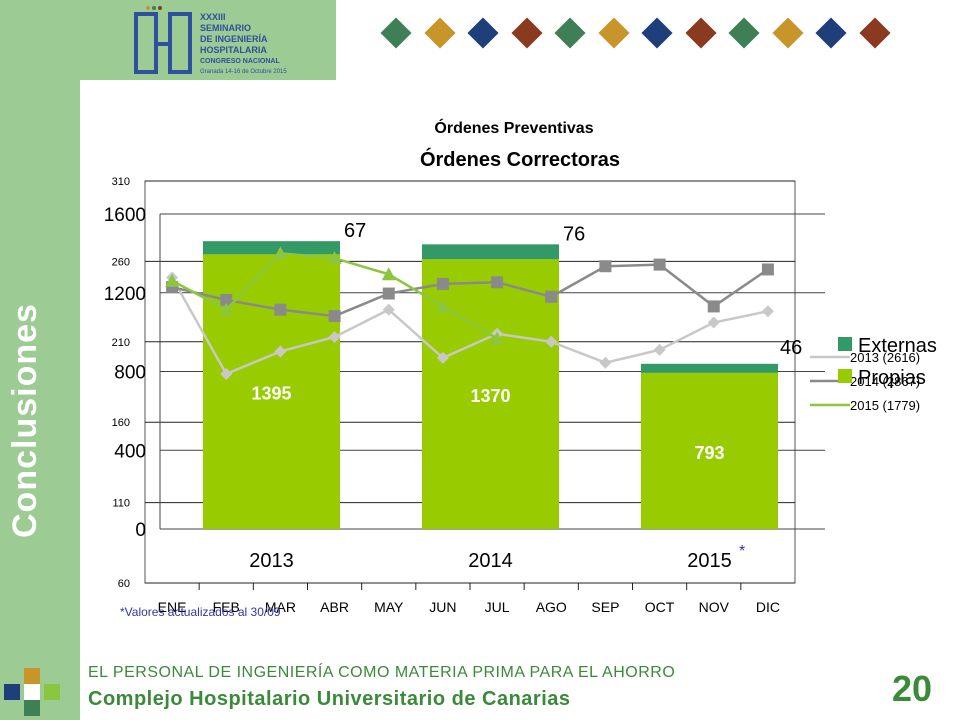  I want to click on logo-line: SEMINARIO, so click(226, 28).